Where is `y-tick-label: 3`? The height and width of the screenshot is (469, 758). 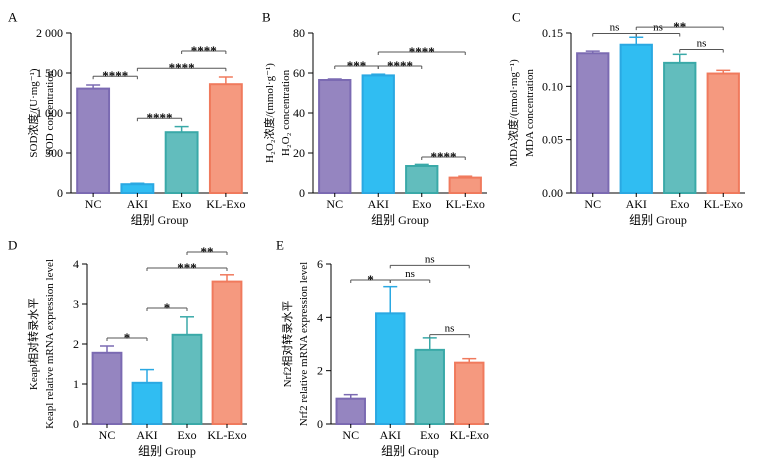
y-tick-label: 3 is located at coordinates (76, 304).